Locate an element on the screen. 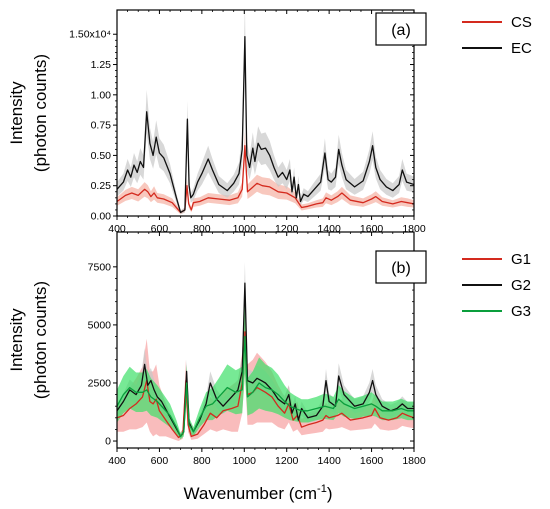 The height and width of the screenshot is (509, 550). y-tick-label: 1.25 is located at coordinates (101, 65).